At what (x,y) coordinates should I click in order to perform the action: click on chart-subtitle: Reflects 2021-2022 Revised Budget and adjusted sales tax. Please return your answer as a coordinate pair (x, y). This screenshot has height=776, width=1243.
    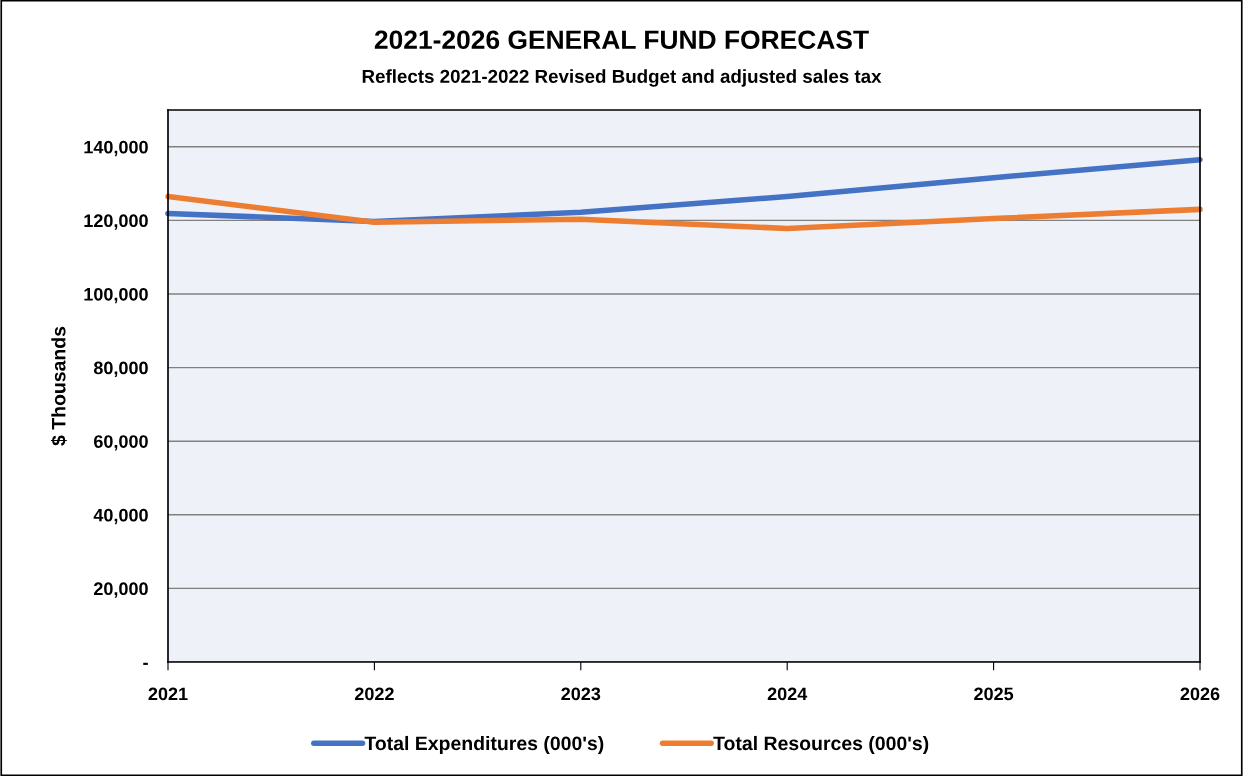
    Looking at the image, I should click on (622, 78).